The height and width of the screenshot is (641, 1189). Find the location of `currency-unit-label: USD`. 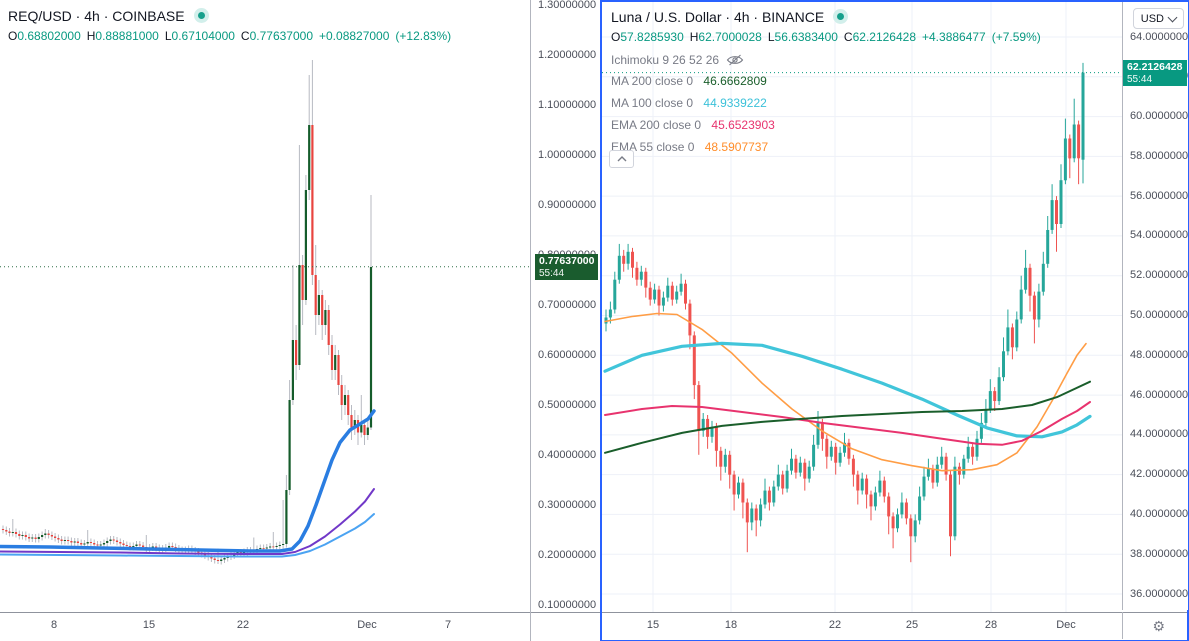

currency-unit-label: USD is located at coordinates (1152, 18).